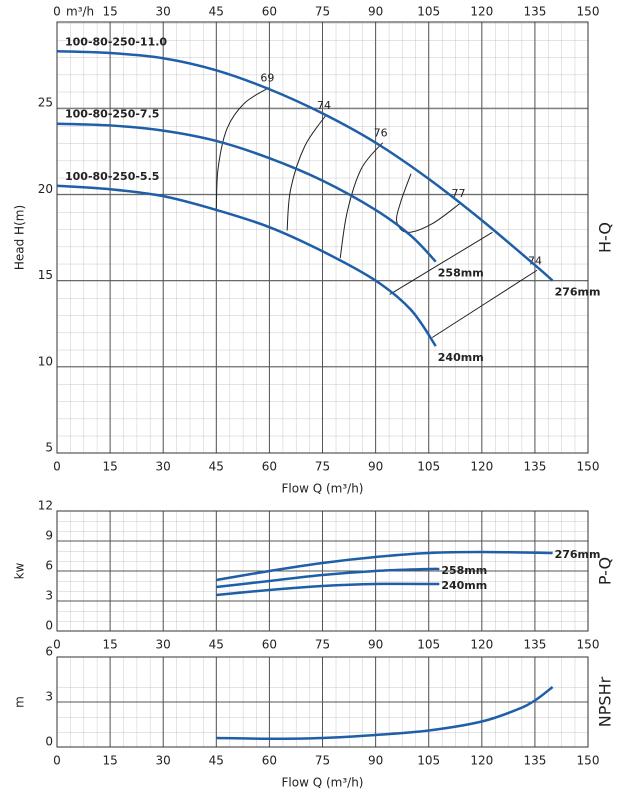 The image size is (624, 801). Describe the element at coordinates (267, 78) in the screenshot. I see `efficiency-label: 69` at that location.